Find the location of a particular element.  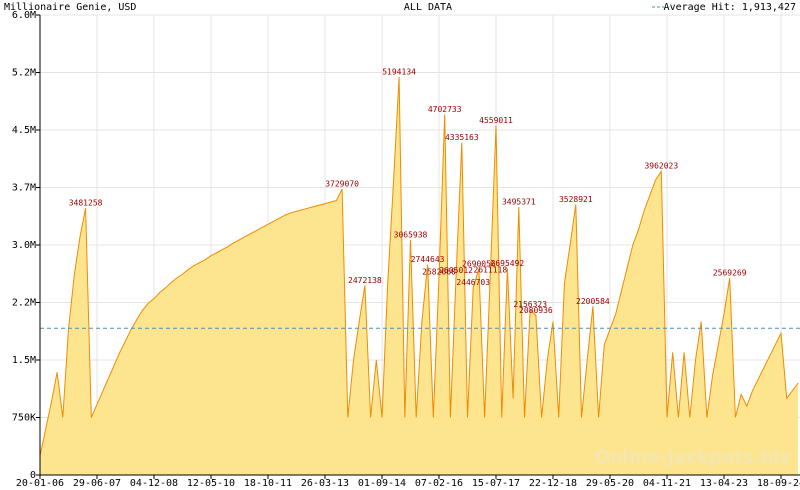

x-tick-label: 29-06-07 is located at coordinates (97, 483).